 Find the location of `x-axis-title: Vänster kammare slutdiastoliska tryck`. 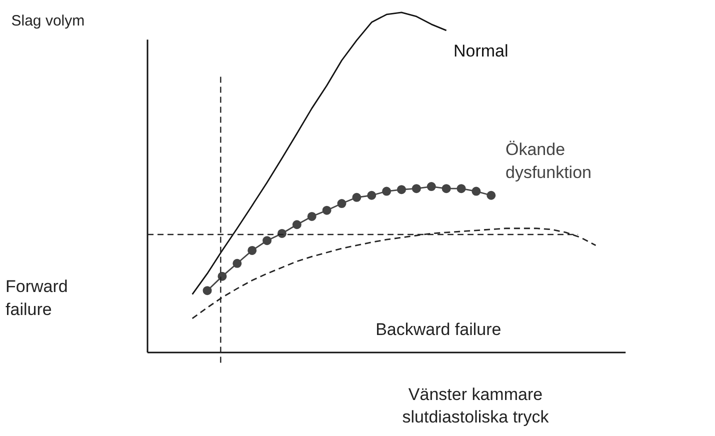

x-axis-title: Vänster kammare slutdiastoliska tryck is located at coordinates (476, 405).